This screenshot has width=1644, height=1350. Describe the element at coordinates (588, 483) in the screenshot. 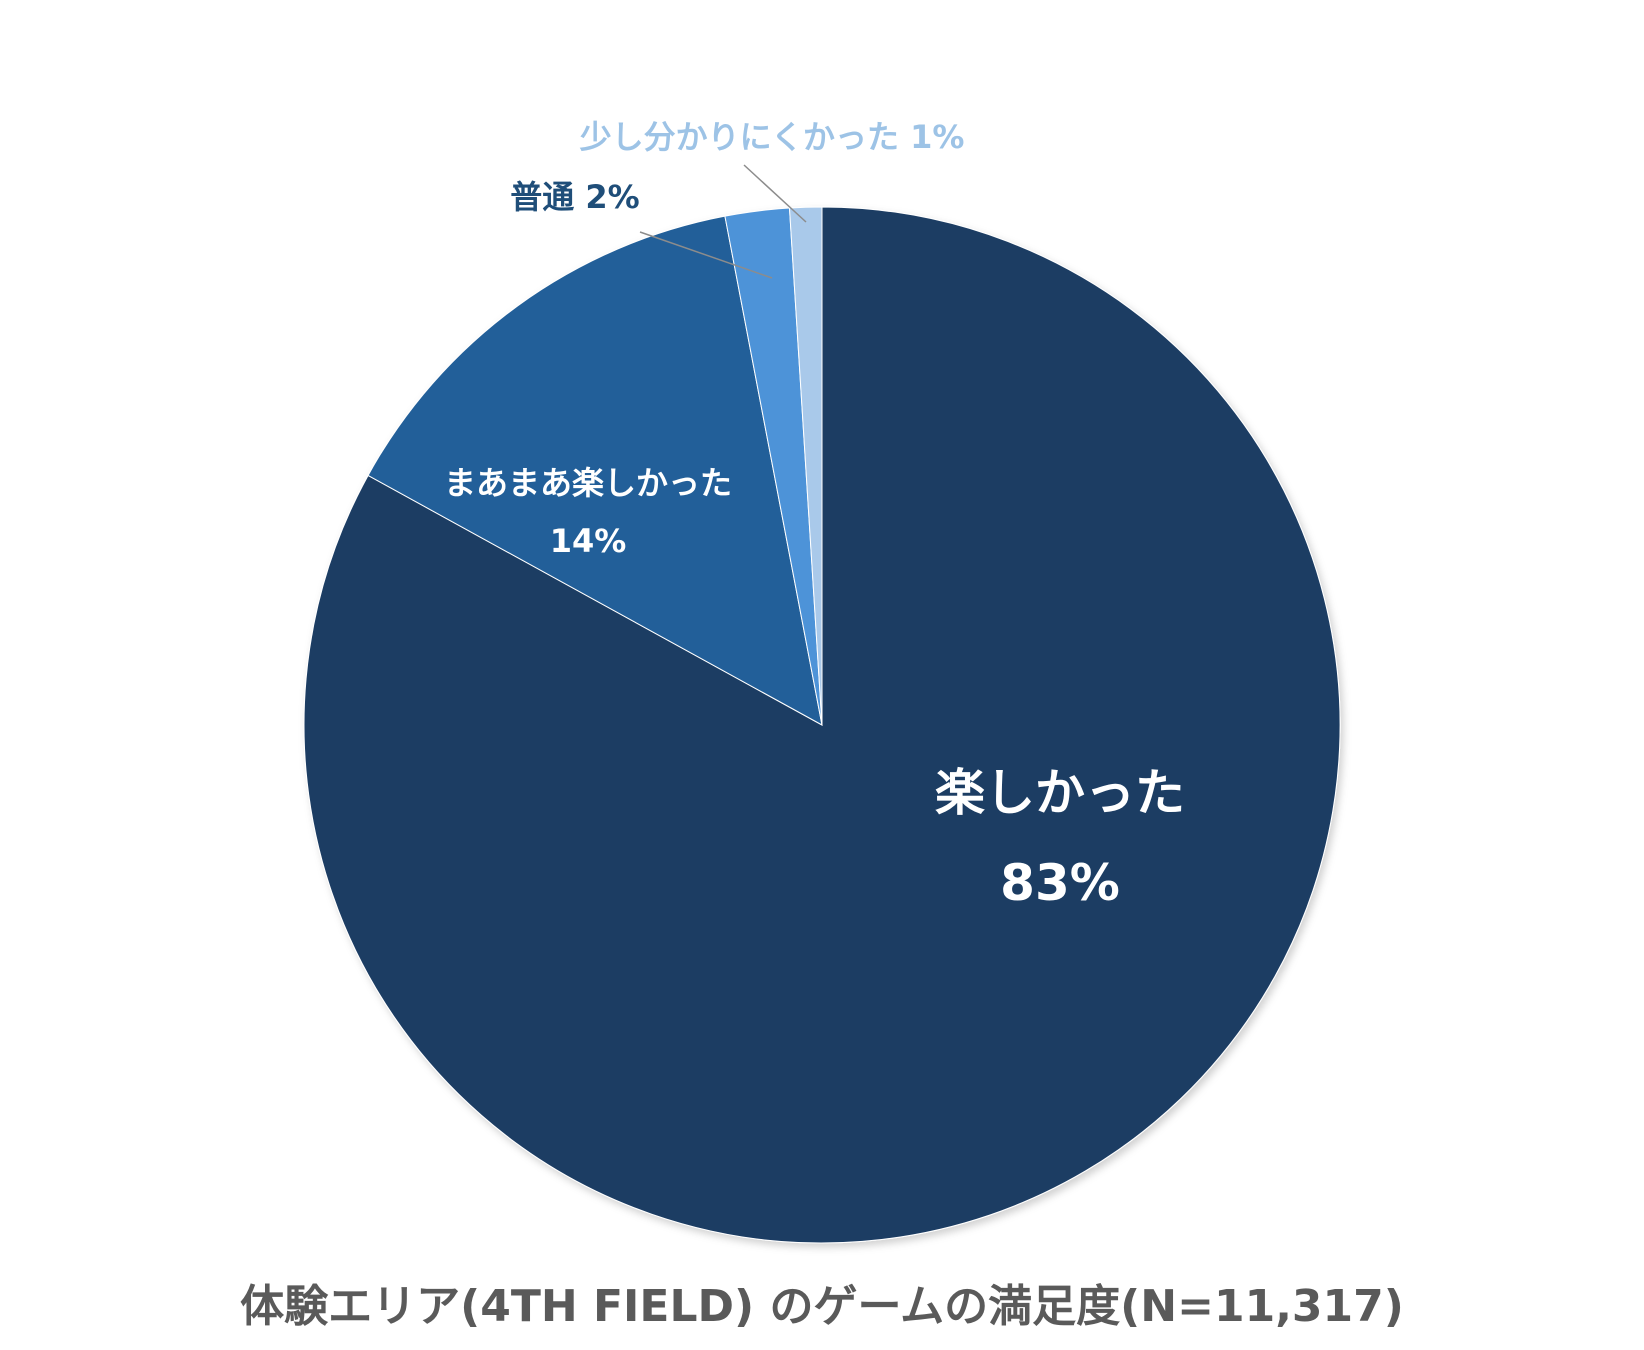

I see `slice-2-name-label: まあまあ楽しかった` at that location.